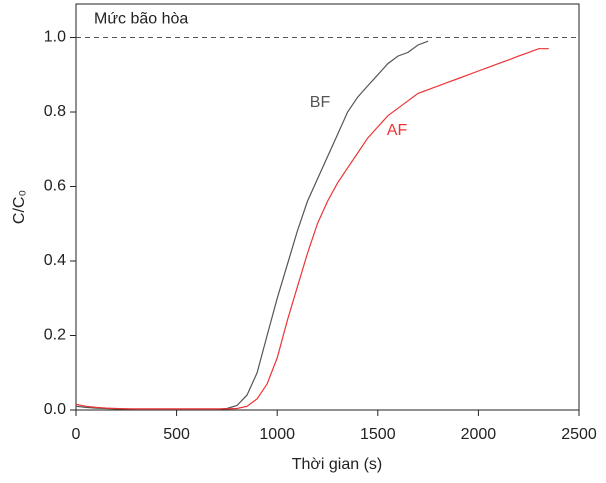  Describe the element at coordinates (55, 111) in the screenshot. I see `y-tick-label: 0.8` at that location.